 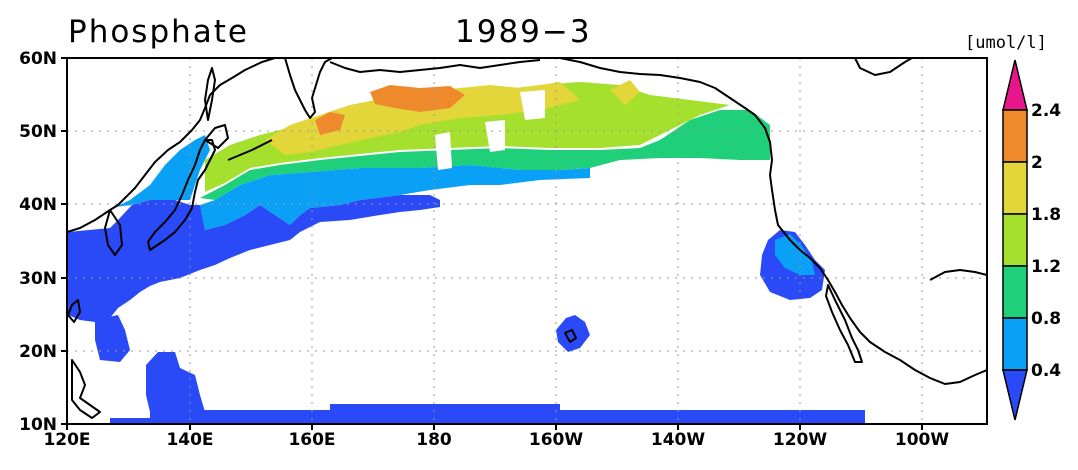 What do you see at coordinates (308, 88) in the screenshot?
I see `coast-kamchatka` at bounding box center [308, 88].